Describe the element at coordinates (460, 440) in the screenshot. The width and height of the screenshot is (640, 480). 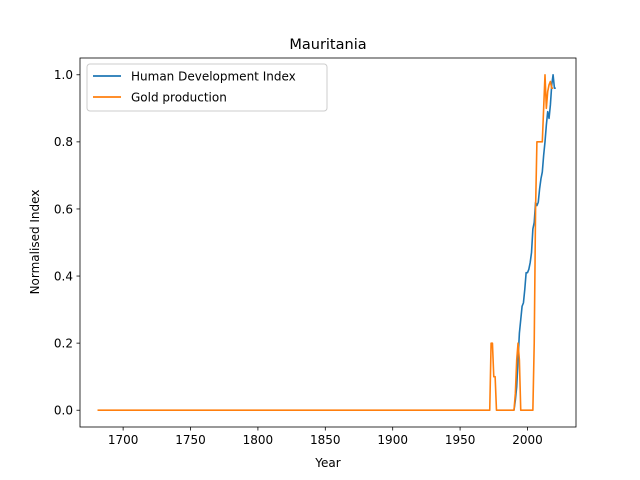
I see `x-tick-label: 1950` at that location.